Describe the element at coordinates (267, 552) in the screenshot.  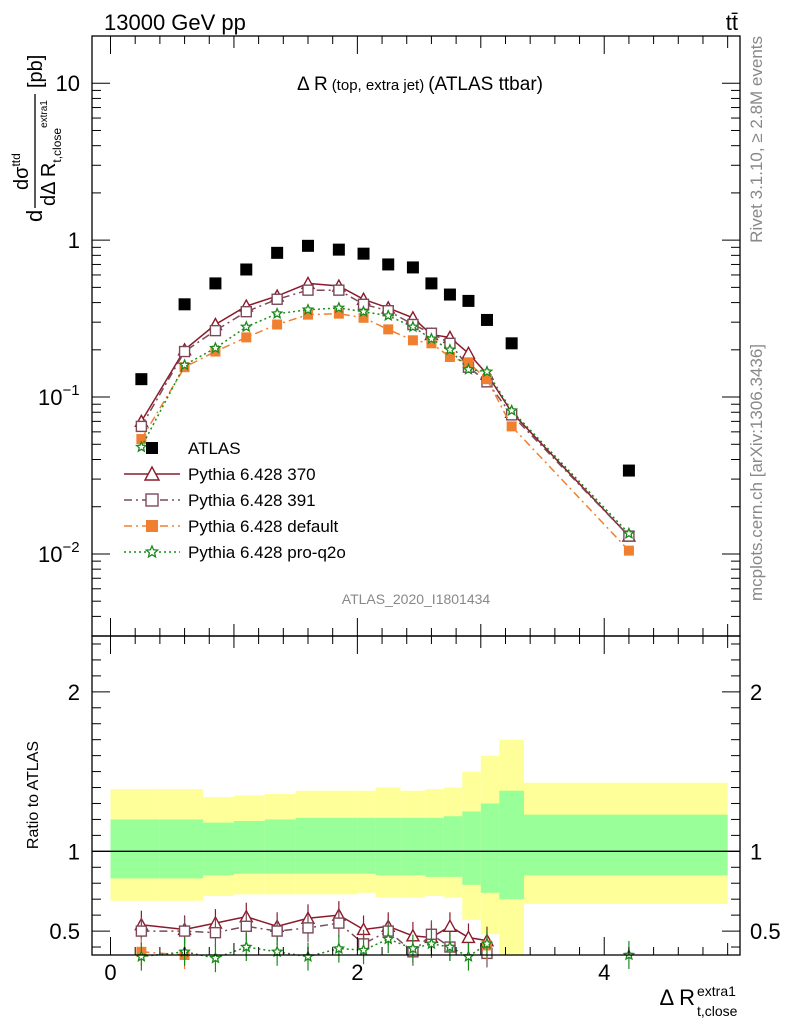
I see `legend-label: Pythia 6.428 pro-q2o` at that location.